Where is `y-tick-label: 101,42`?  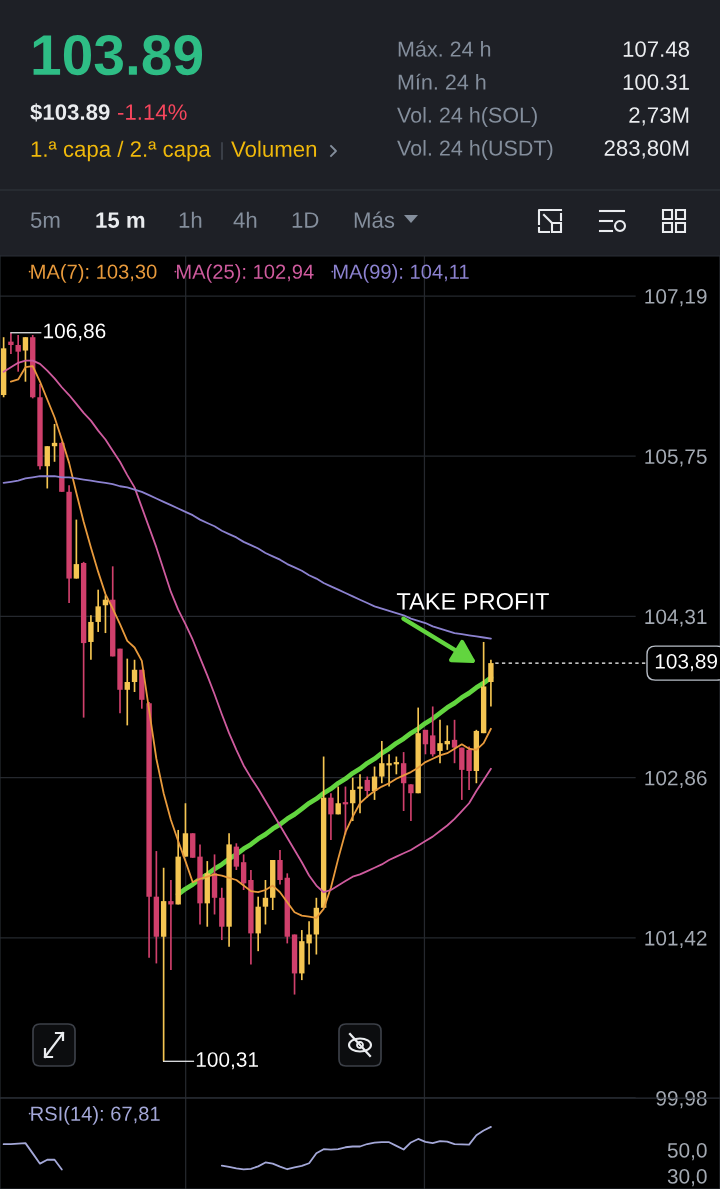
y-tick-label: 101,42 is located at coordinates (676, 939).